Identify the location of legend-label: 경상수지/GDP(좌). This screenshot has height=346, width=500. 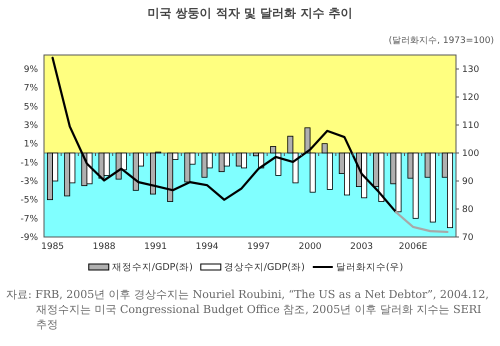
(264, 267).